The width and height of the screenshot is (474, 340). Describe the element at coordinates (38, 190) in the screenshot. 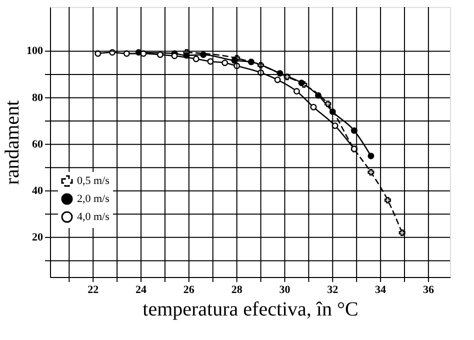

I see `y-tick-label: 40` at that location.